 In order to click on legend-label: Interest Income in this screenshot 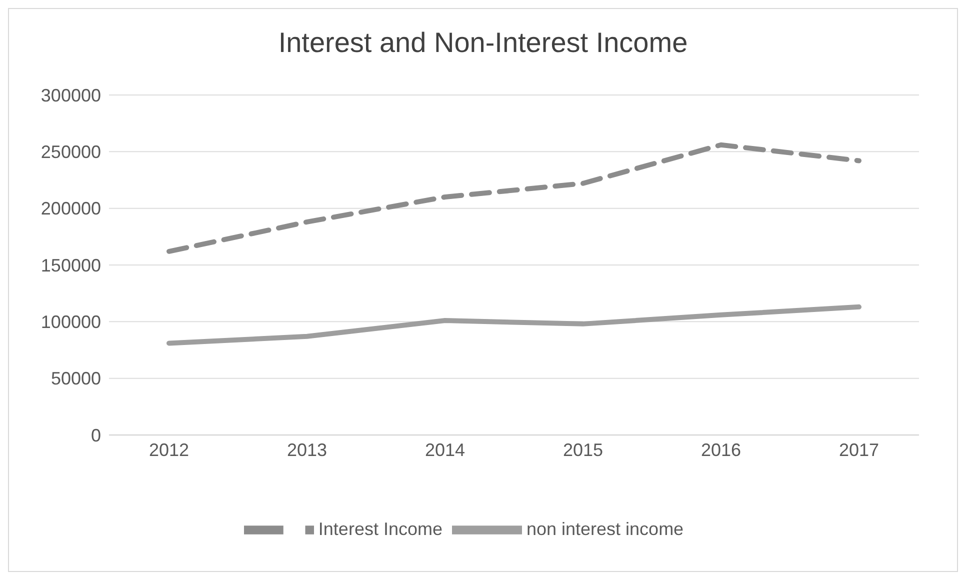, I will do `click(380, 528)`.